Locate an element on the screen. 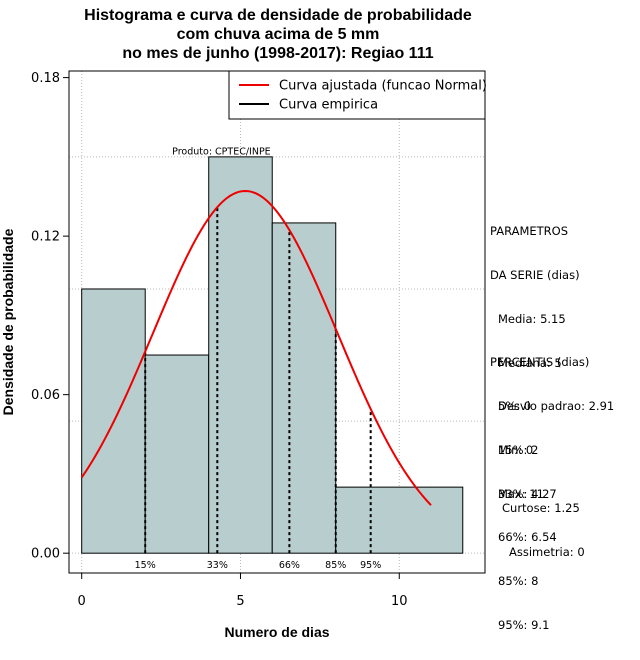  parametros-max: Max: 11 is located at coordinates (521, 493).